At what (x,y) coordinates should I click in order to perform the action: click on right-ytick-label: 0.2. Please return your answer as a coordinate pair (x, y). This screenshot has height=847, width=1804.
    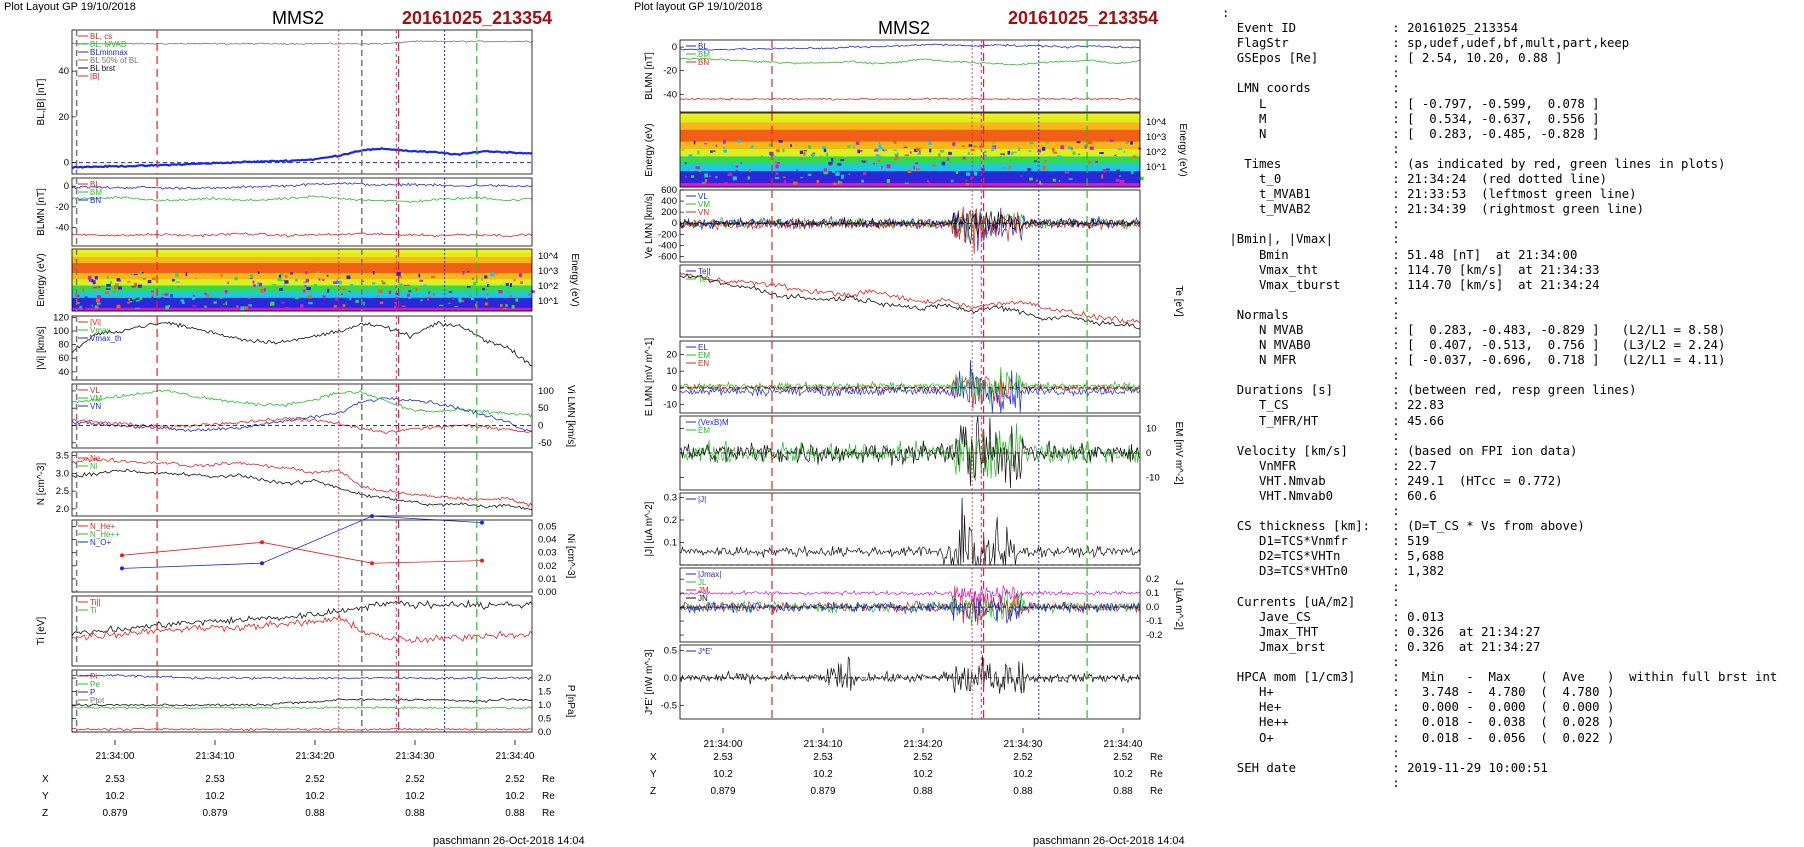
    Looking at the image, I should click on (1152, 579).